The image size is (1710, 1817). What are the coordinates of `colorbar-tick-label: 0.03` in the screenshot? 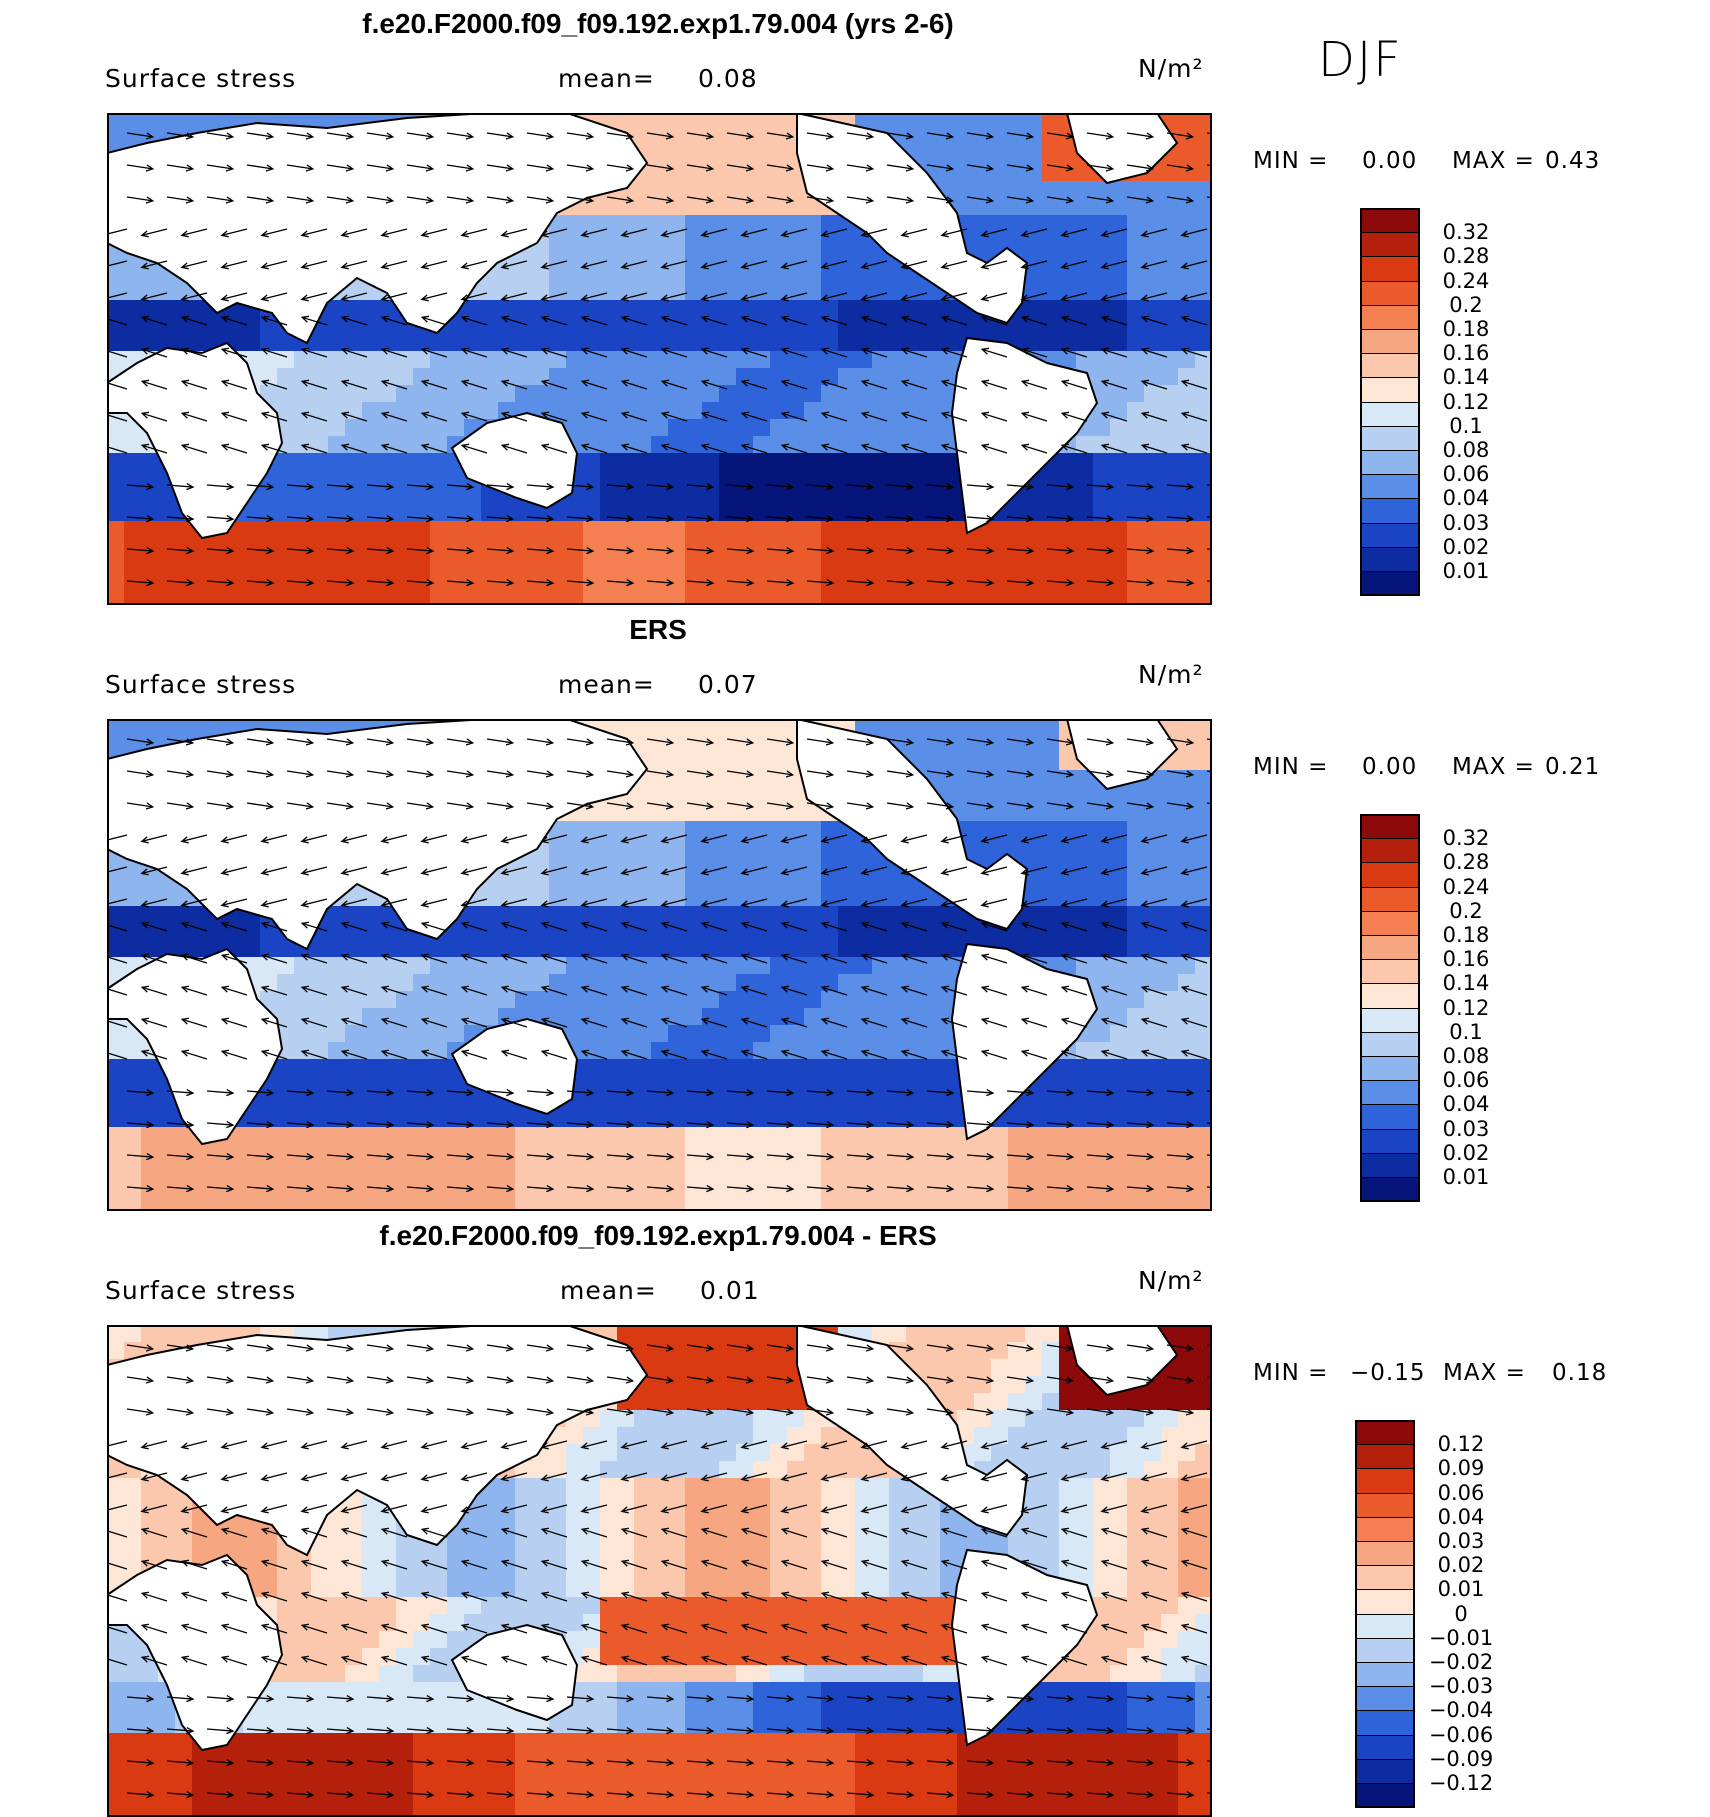 It's located at (1466, 523).